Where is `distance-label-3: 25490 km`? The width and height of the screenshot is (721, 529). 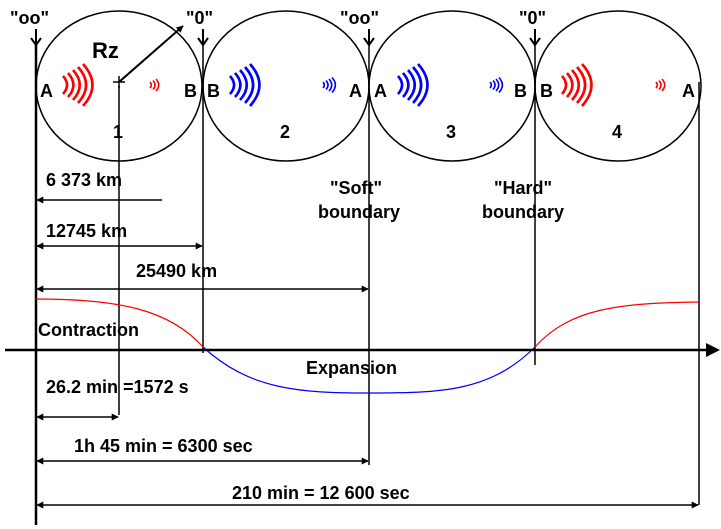 distance-label-3: 25490 km is located at coordinates (176, 271).